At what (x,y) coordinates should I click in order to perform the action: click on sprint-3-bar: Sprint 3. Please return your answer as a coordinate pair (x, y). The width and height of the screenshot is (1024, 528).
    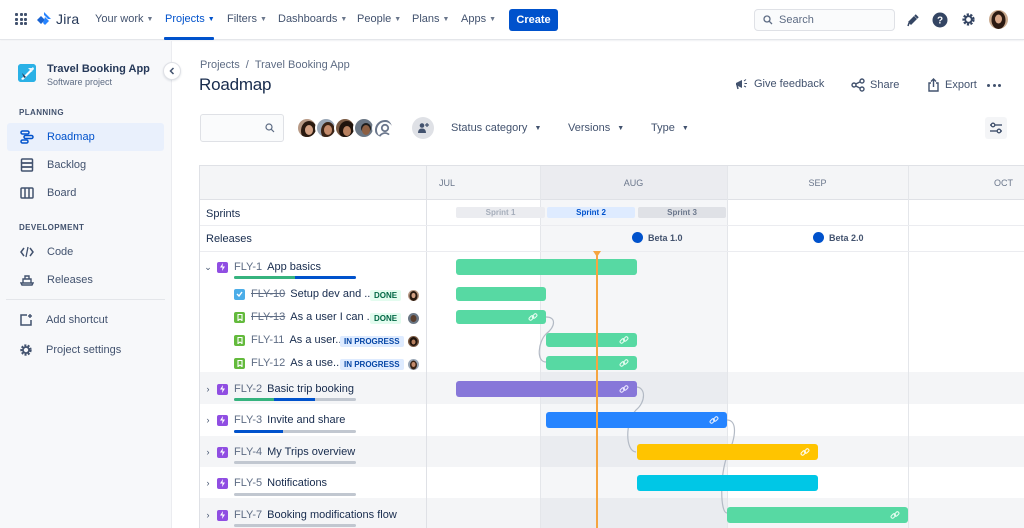
    Looking at the image, I should click on (682, 212).